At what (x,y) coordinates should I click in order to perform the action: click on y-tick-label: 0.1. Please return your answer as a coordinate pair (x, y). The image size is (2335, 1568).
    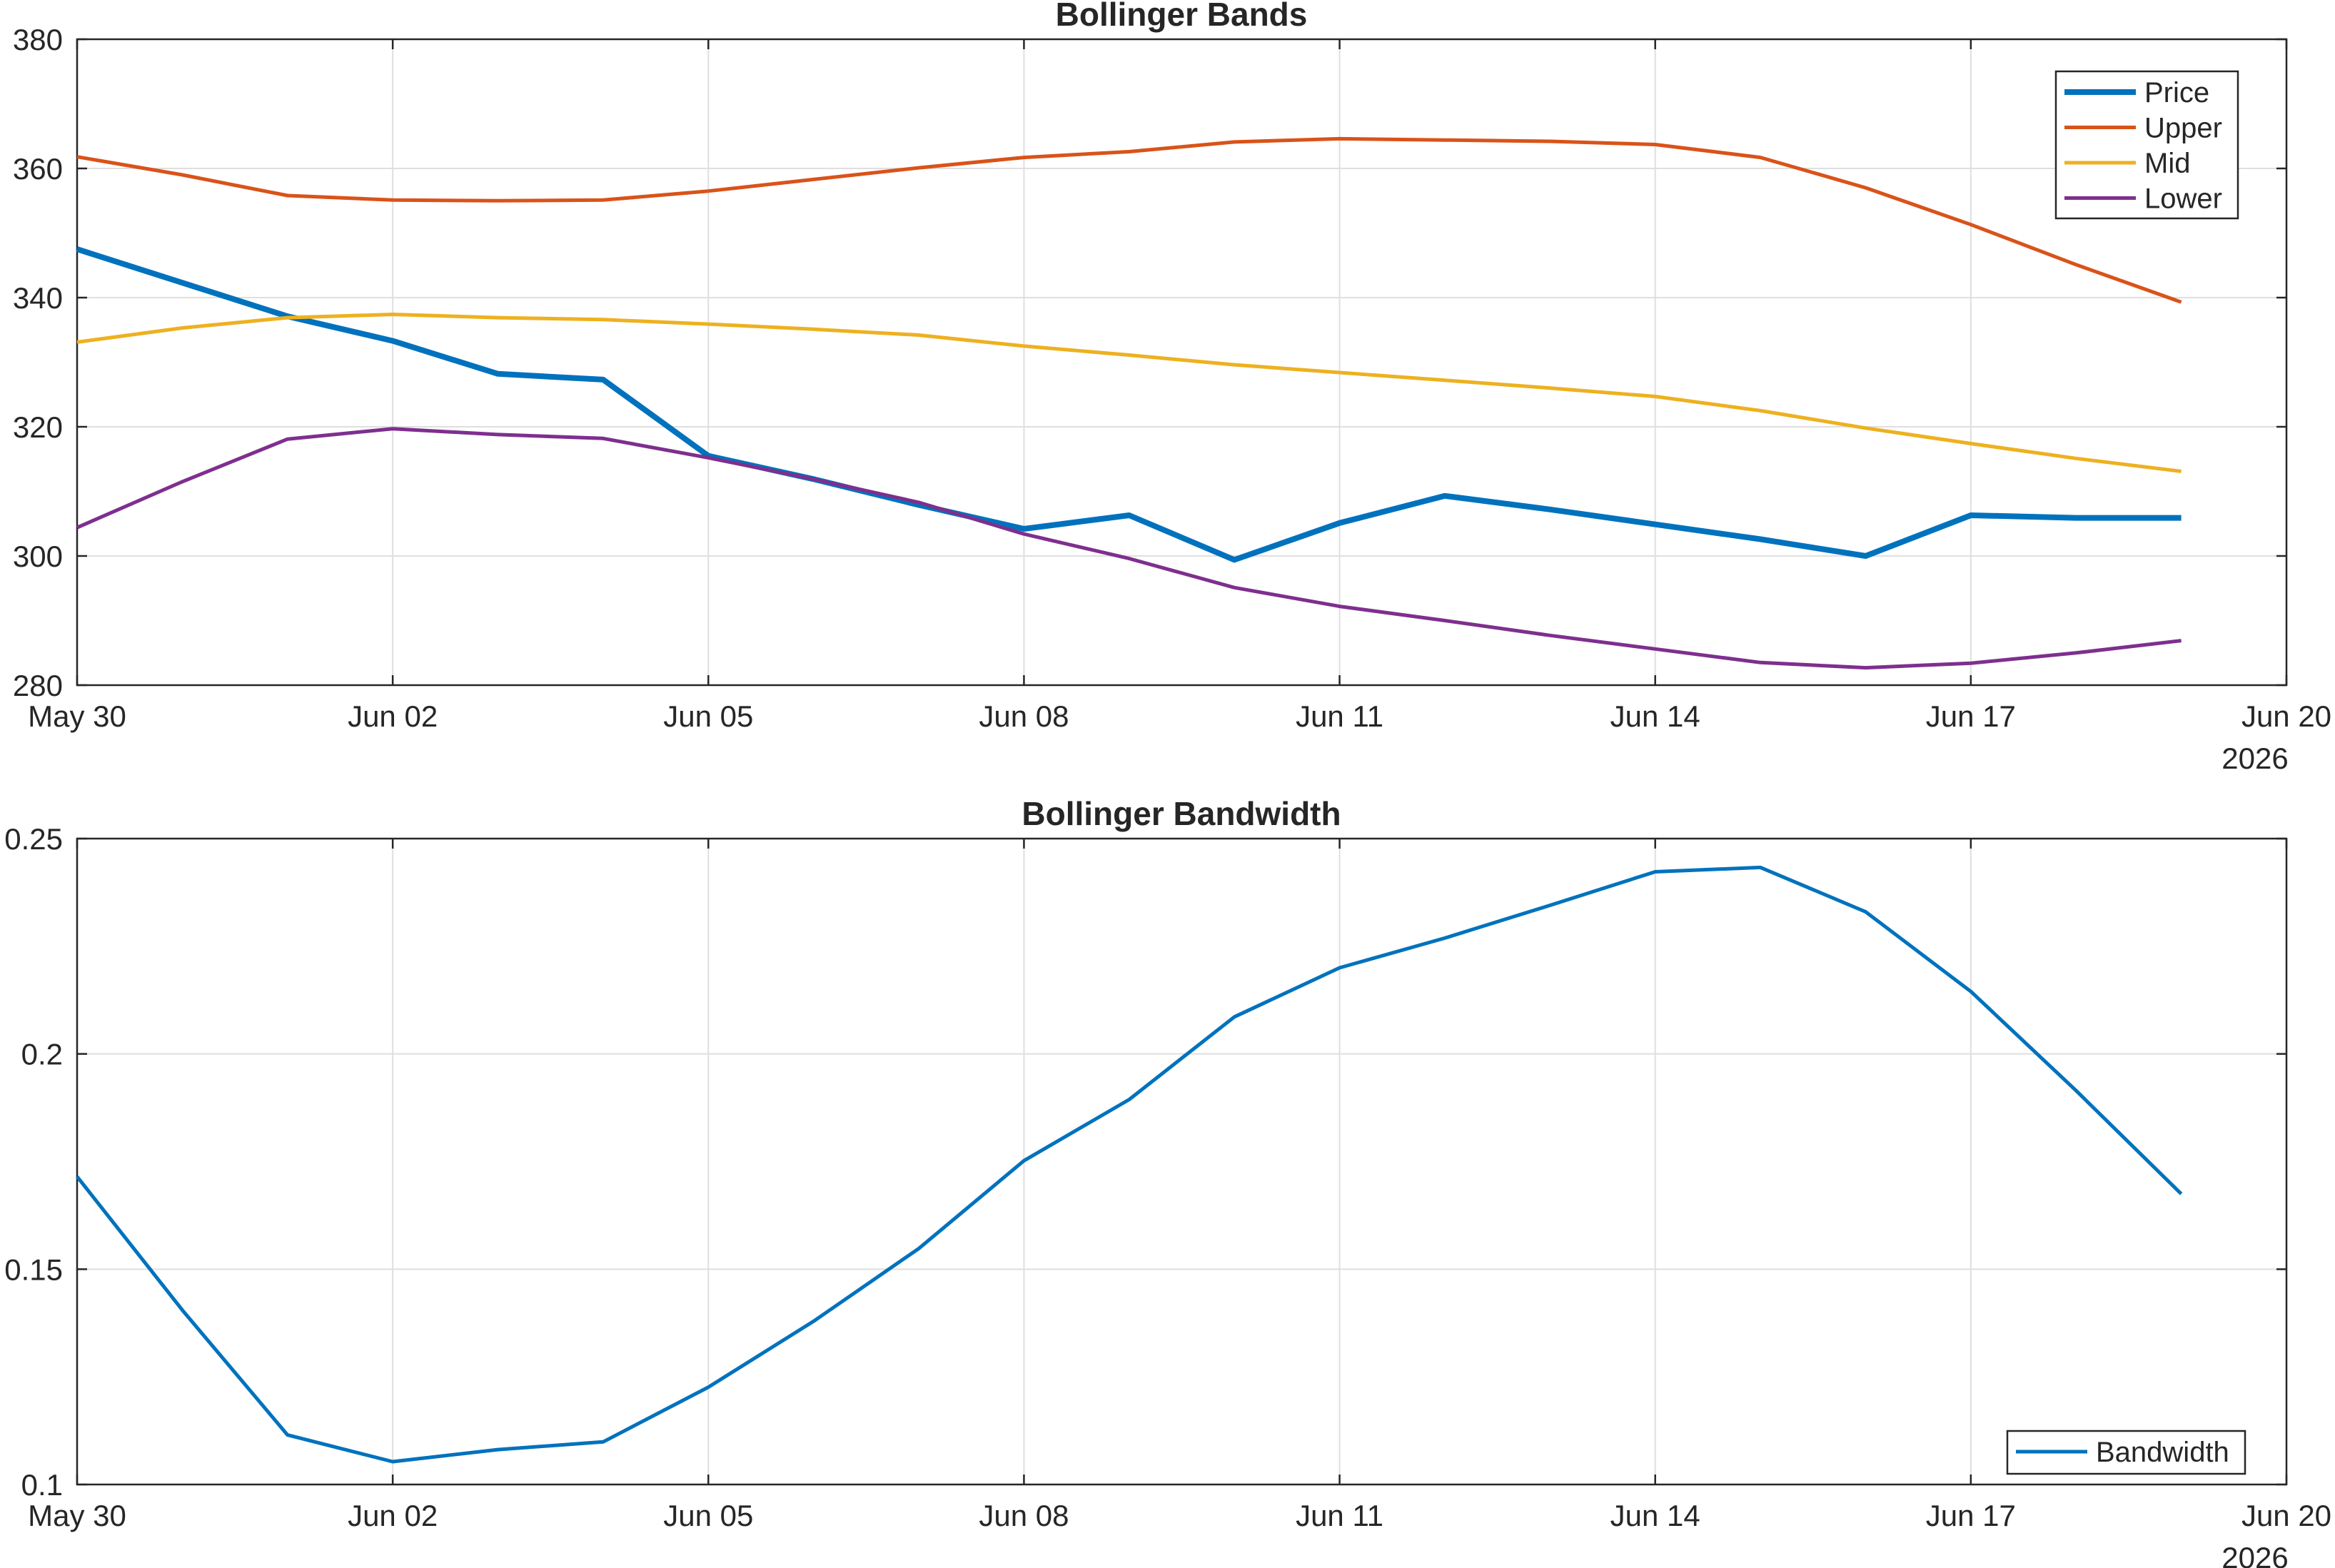
    Looking at the image, I should click on (42, 1485).